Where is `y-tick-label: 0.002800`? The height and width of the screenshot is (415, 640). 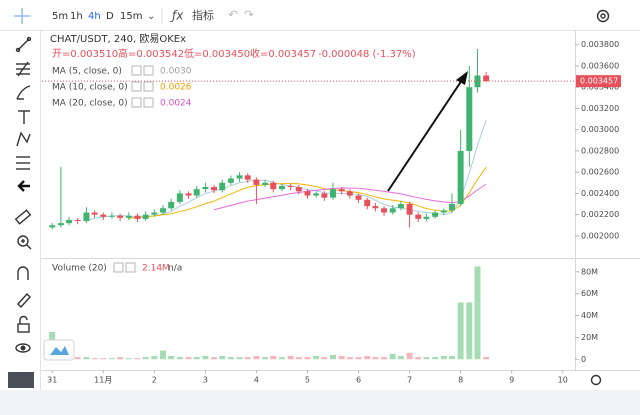
y-tick-label: 0.002800 is located at coordinates (600, 150).